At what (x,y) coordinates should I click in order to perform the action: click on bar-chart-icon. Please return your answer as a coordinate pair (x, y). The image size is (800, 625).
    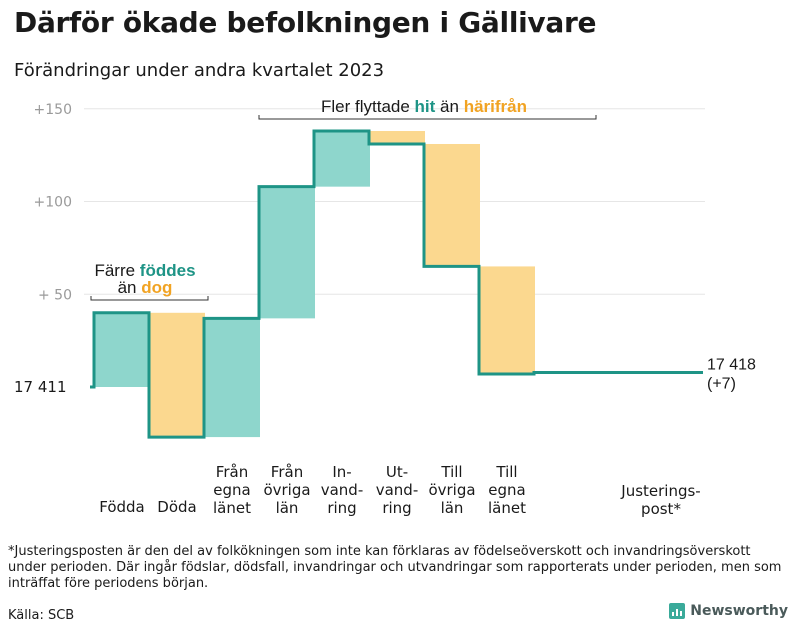
    Looking at the image, I should click on (677, 611).